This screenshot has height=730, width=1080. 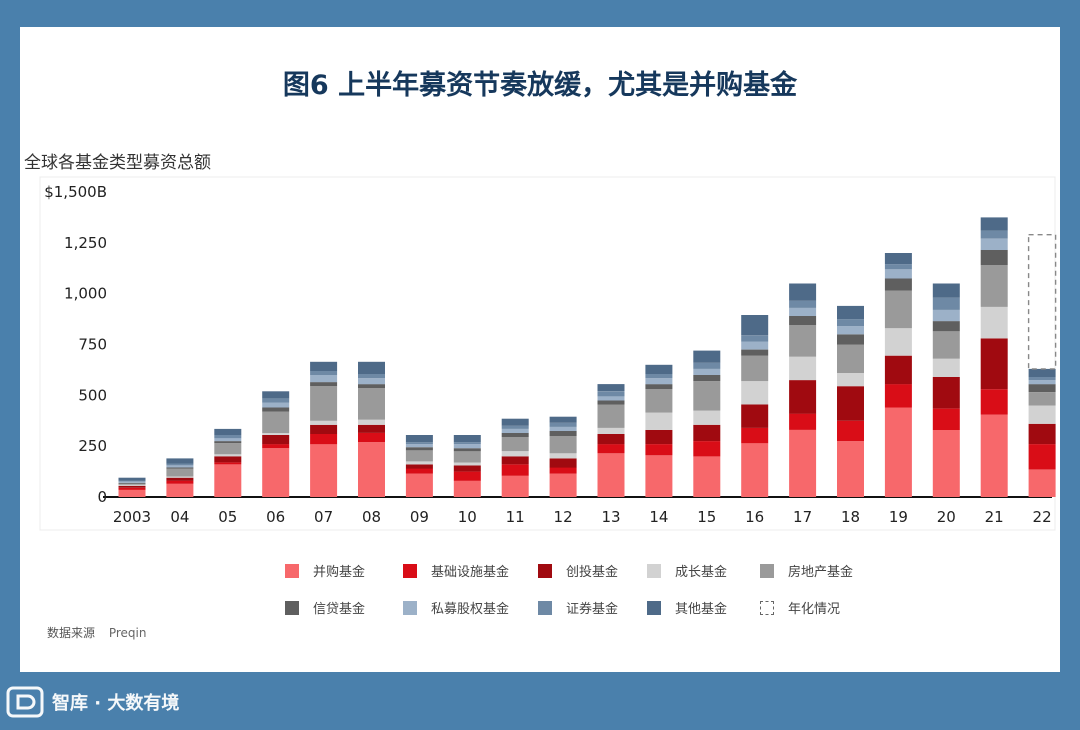 I want to click on x-tick-label: 14, so click(x=658, y=517).